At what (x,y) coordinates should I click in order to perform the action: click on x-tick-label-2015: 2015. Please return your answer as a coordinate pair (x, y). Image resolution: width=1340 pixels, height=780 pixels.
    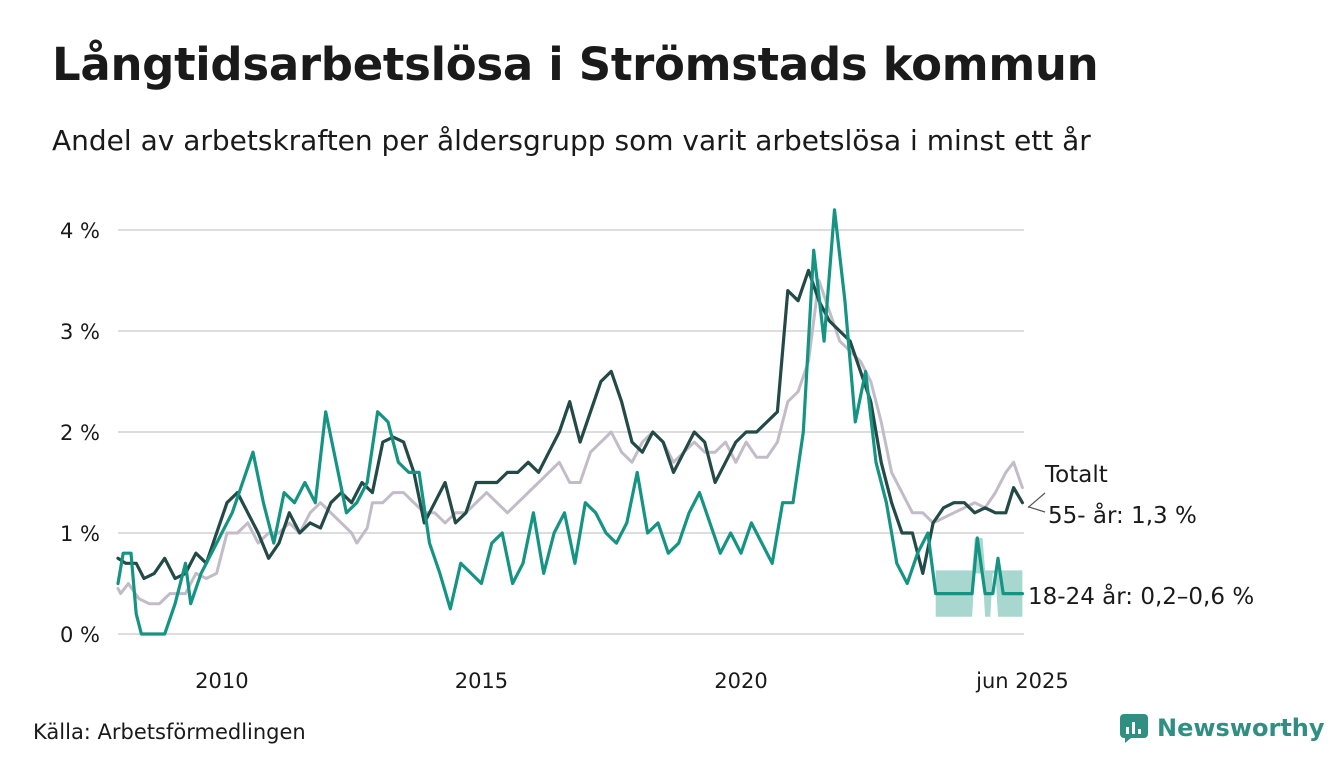
    Looking at the image, I should click on (481, 681).